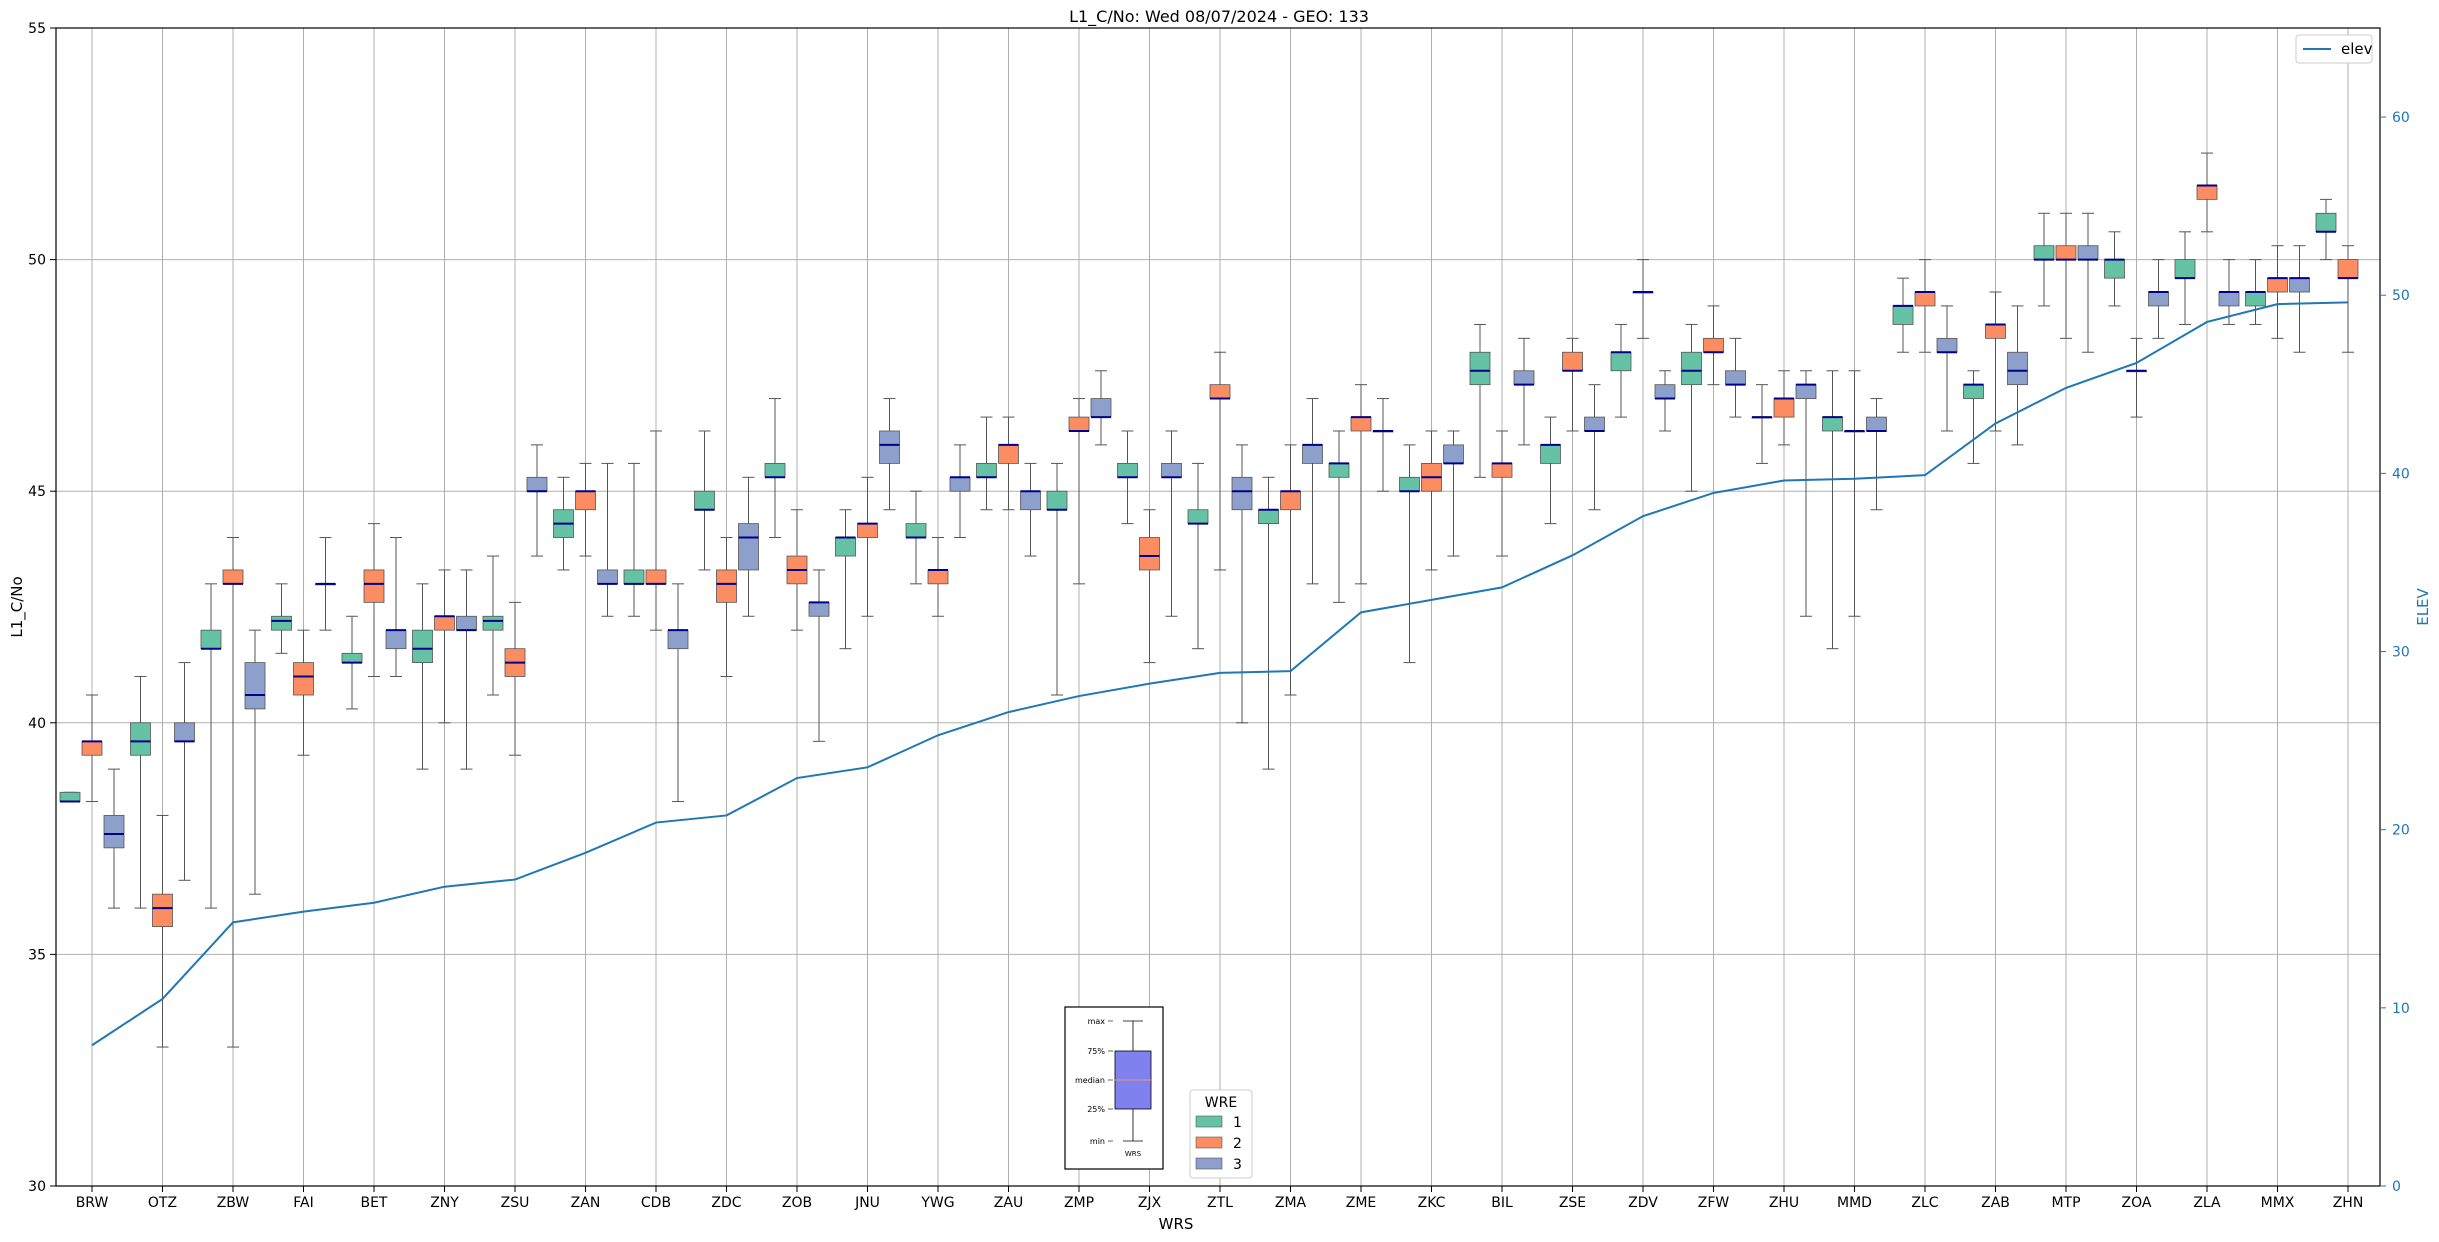 The width and height of the screenshot is (2439, 1242). Describe the element at coordinates (373, 1203) in the screenshot. I see `x-tick-label: BET` at that location.